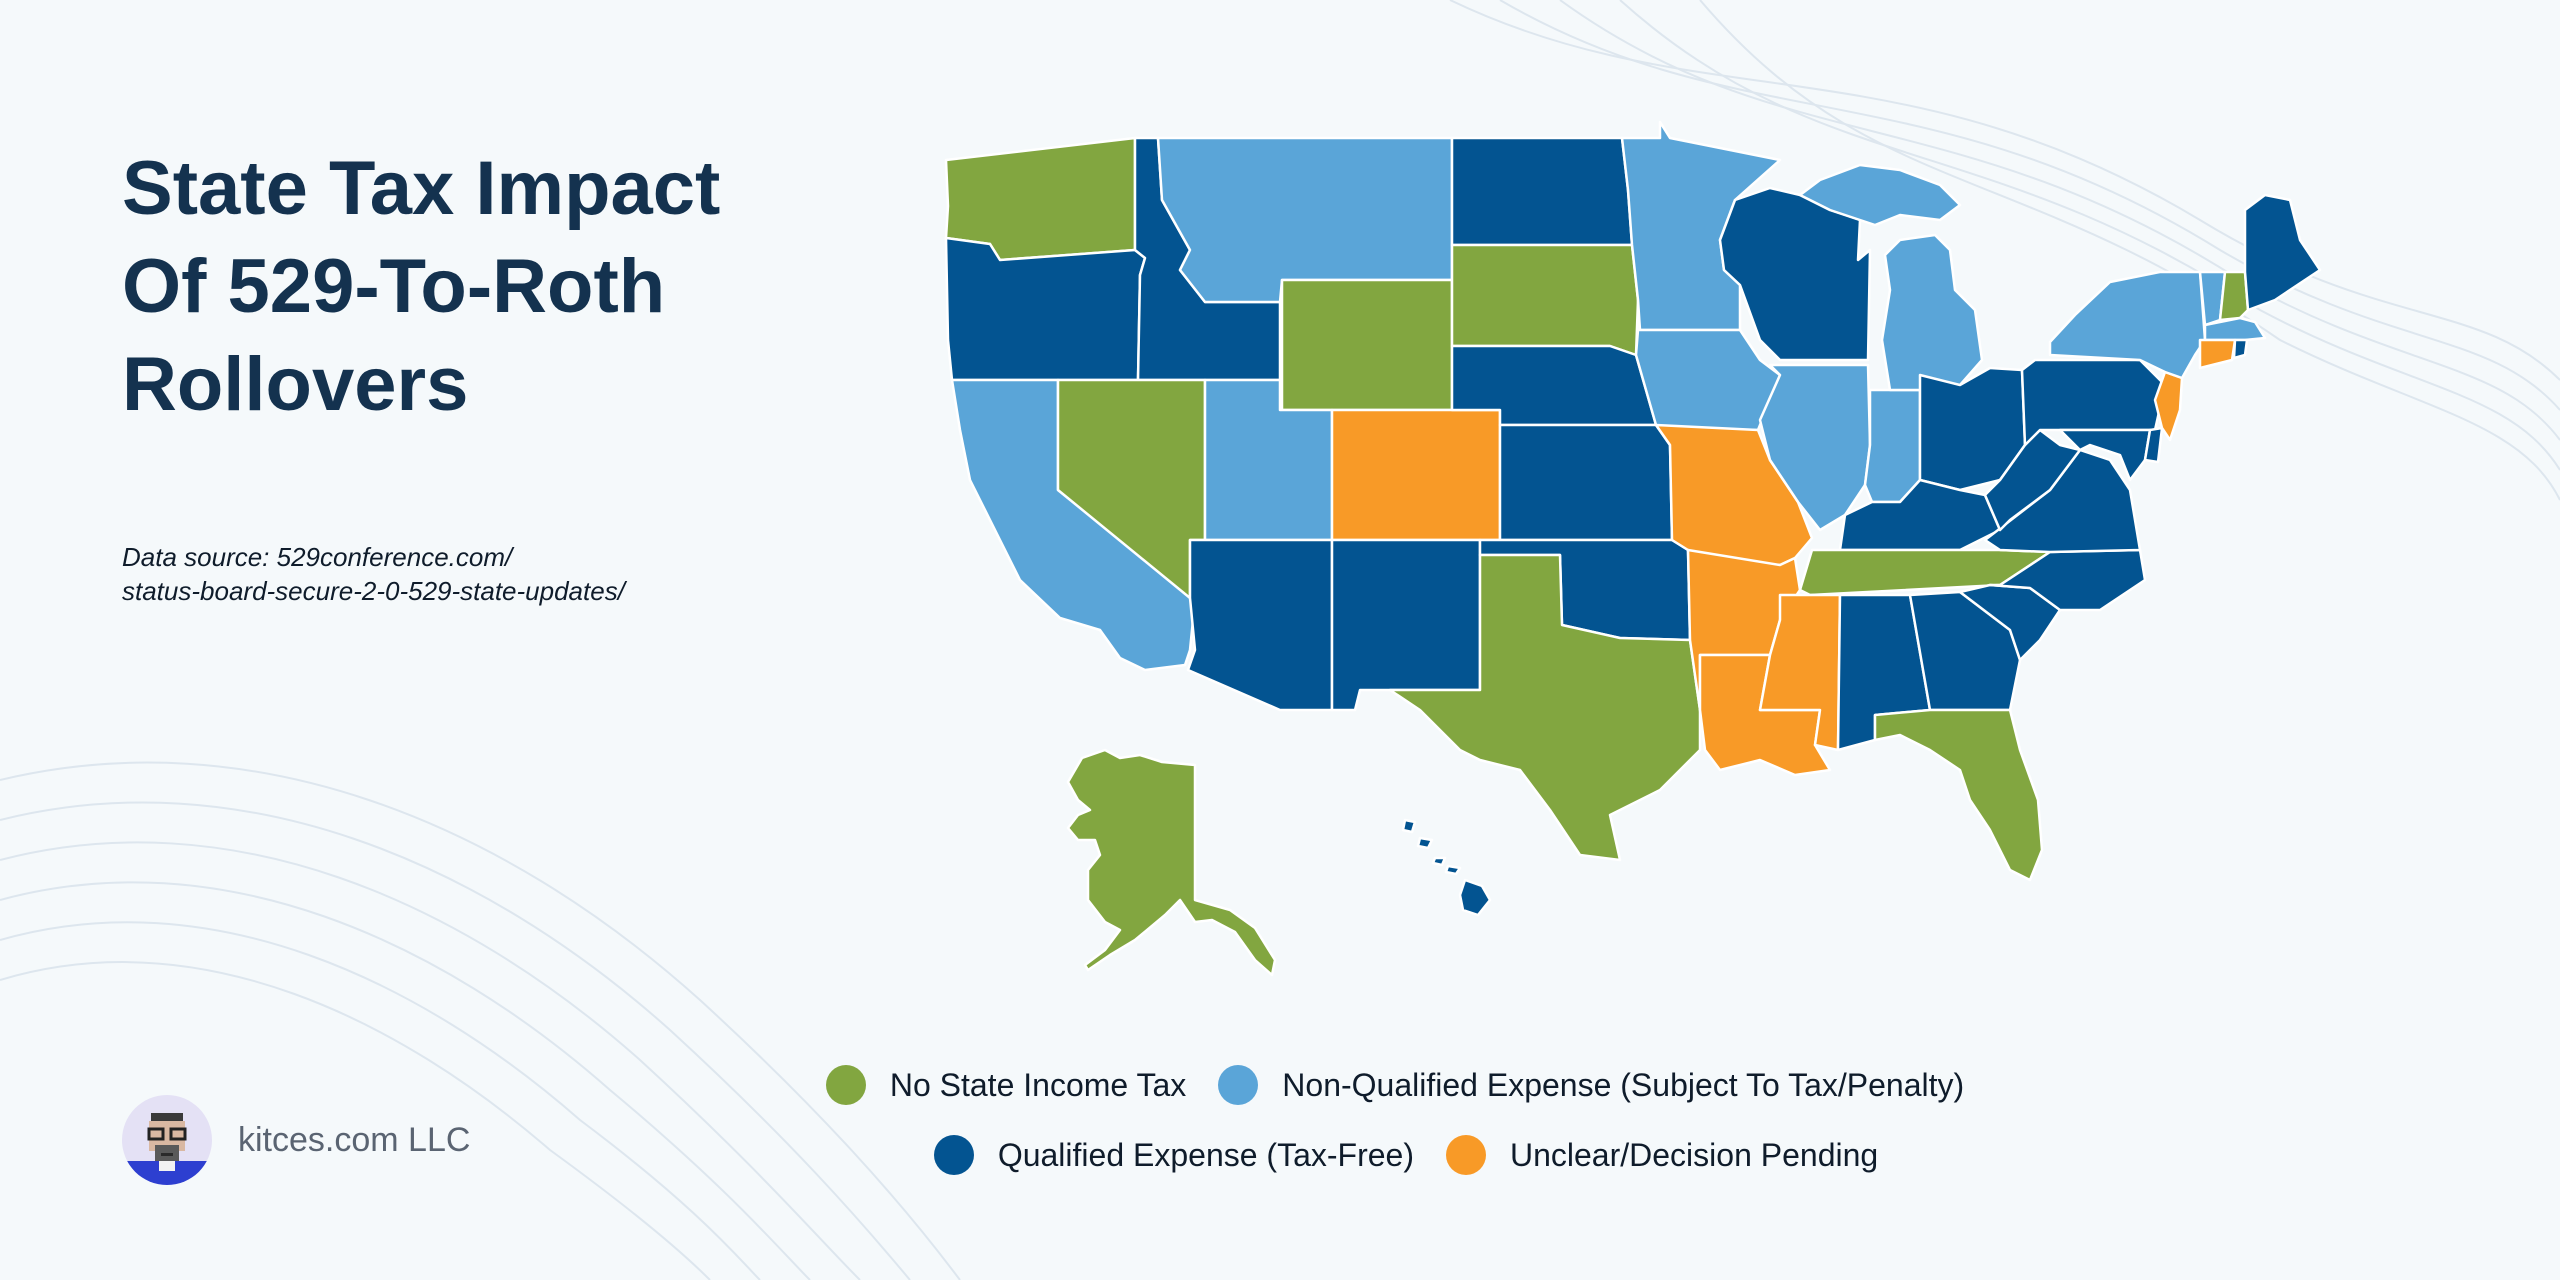 Image resolution: width=2560 pixels, height=1280 pixels. I want to click on state-michigan-upper, so click(1880, 195).